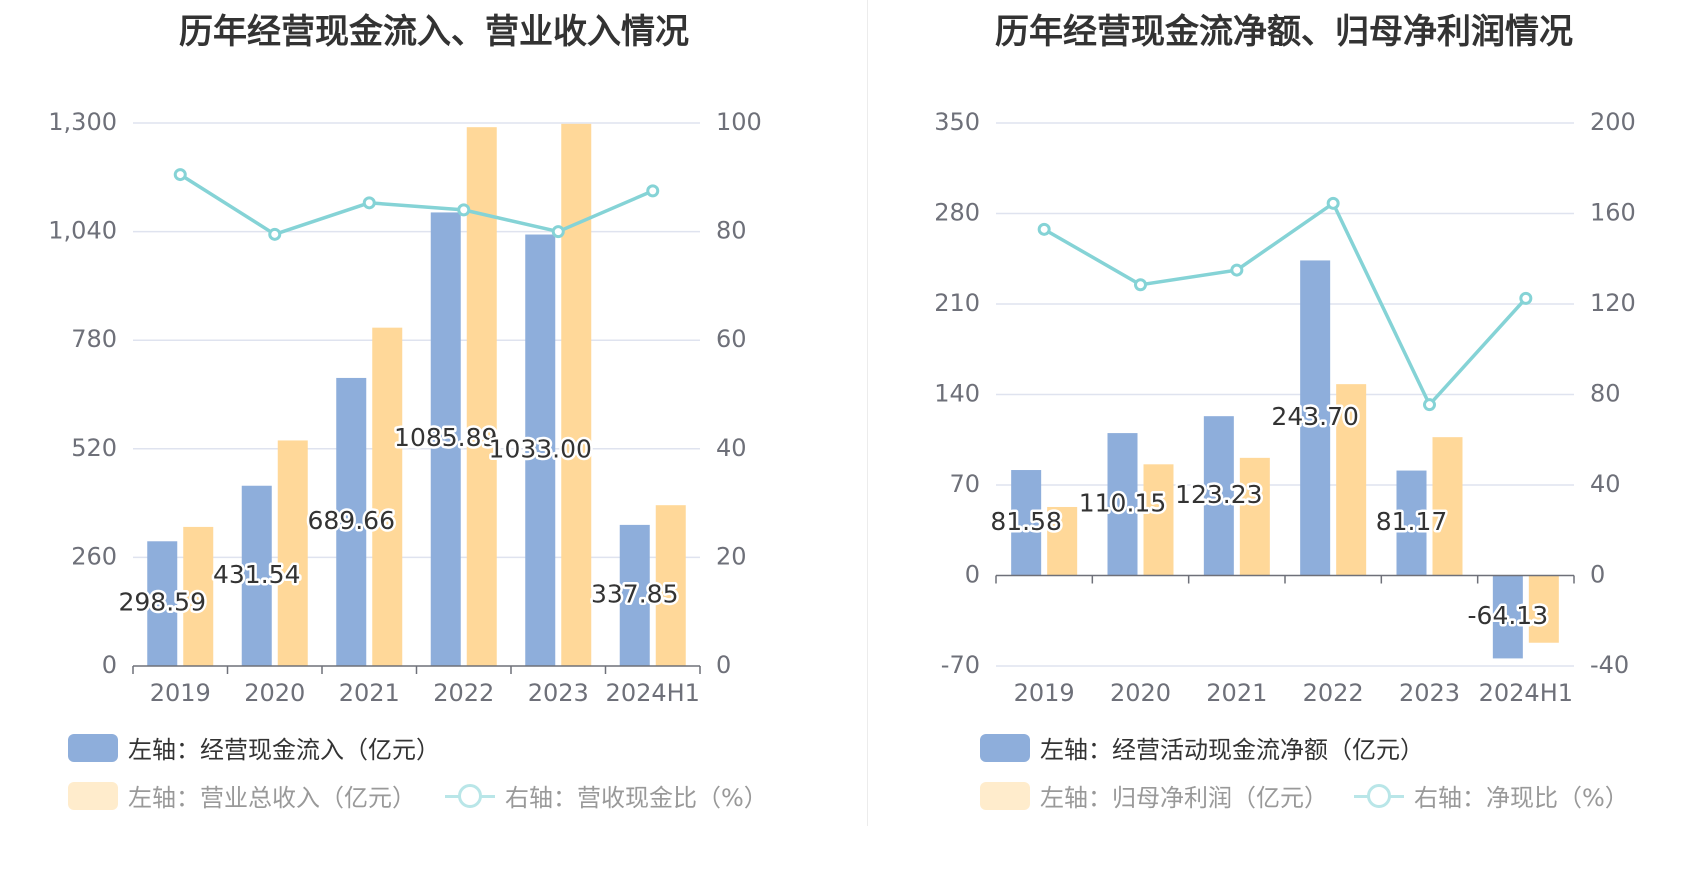 This screenshot has height=874, width=1700. Describe the element at coordinates (957, 303) in the screenshot. I see `y-left-tick-label: 210` at that location.